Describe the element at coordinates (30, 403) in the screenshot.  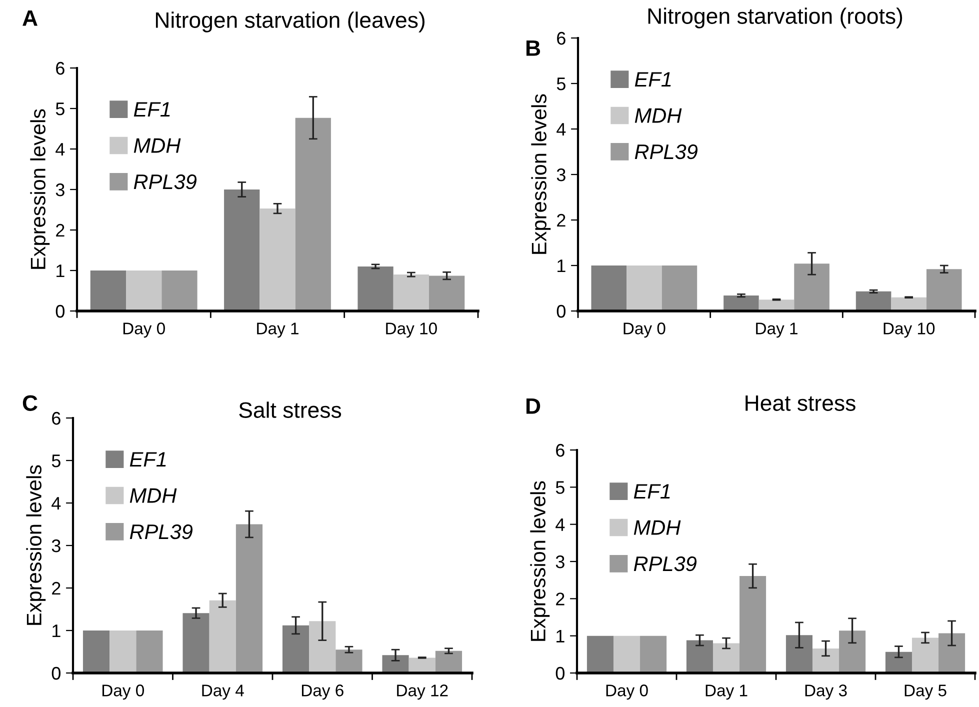
I see `text: C` at that location.